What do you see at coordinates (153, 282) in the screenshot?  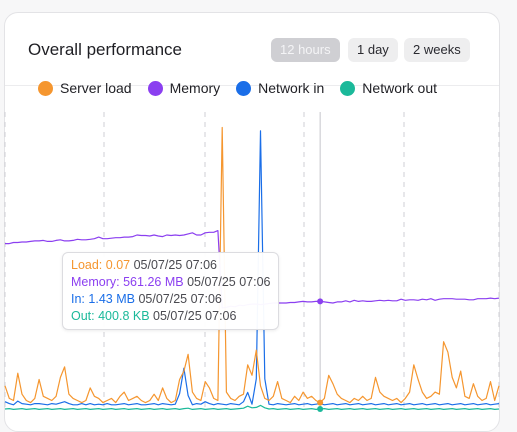 I see `tooltip-memory-value: 561.26 MB` at bounding box center [153, 282].